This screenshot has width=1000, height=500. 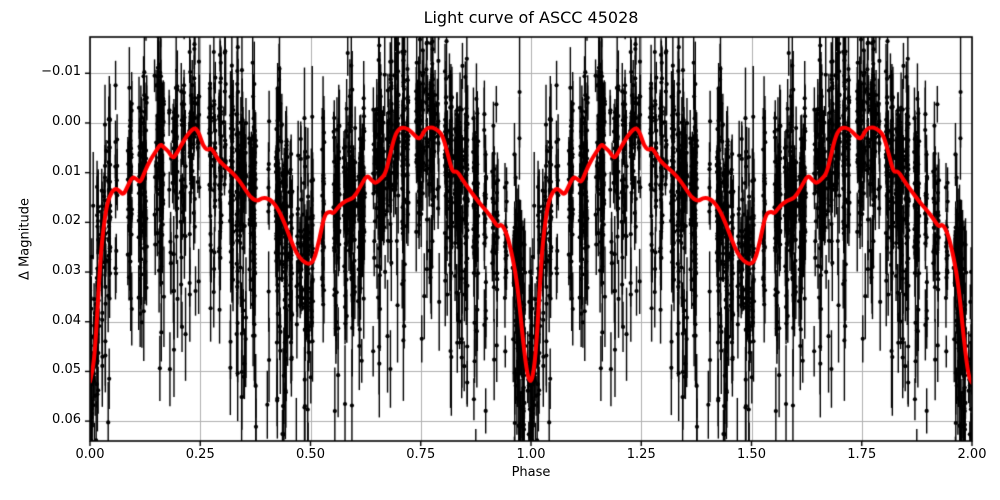 I want to click on x-tick-label: 1.75, so click(x=862, y=454).